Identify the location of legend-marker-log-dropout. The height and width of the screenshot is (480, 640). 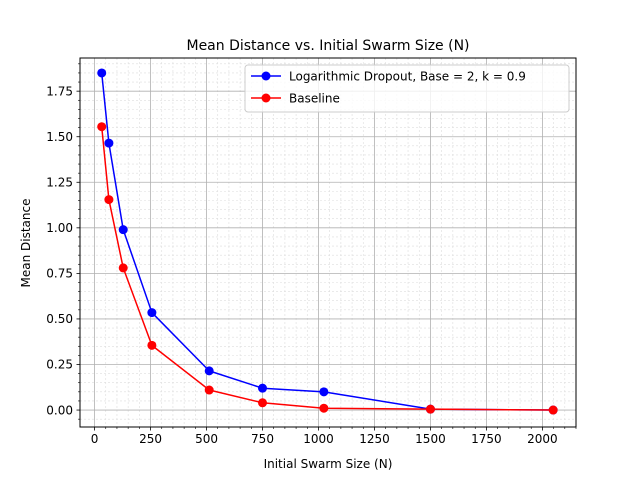
(266, 76).